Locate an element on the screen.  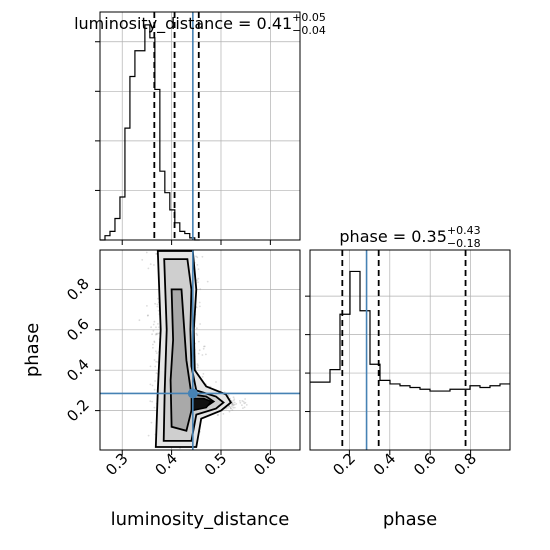
x-axis-label-luminosity-distance: luminosity_distance is located at coordinates (200, 519).